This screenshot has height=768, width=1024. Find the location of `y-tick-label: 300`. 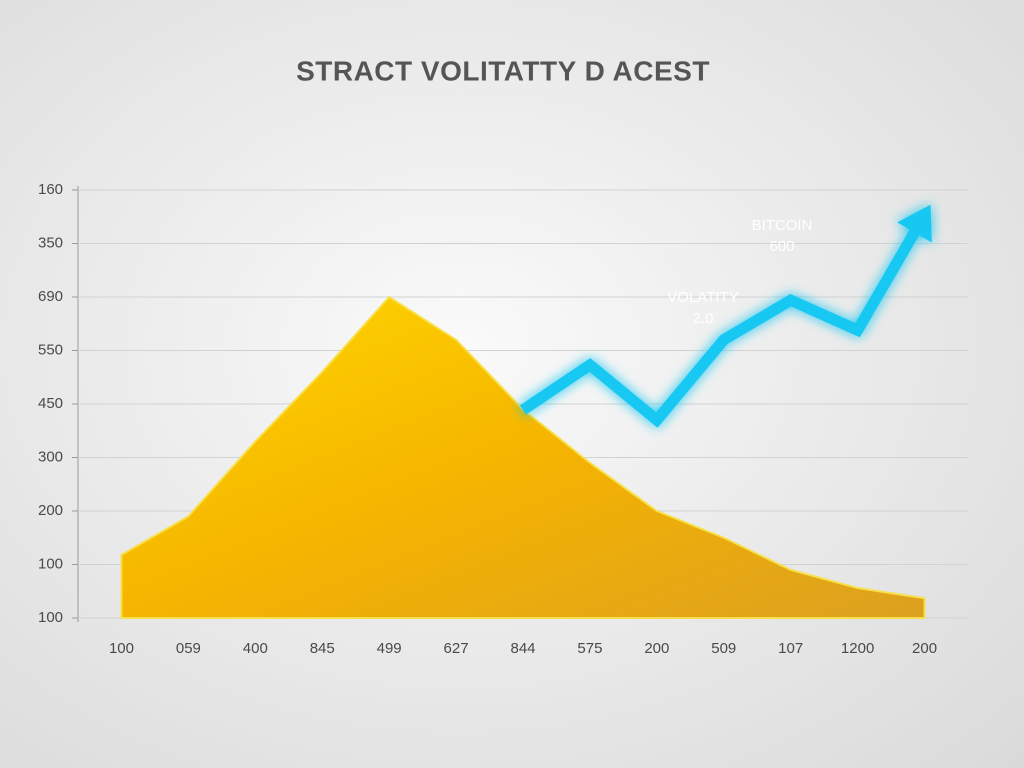

y-tick-label: 300 is located at coordinates (50, 456).